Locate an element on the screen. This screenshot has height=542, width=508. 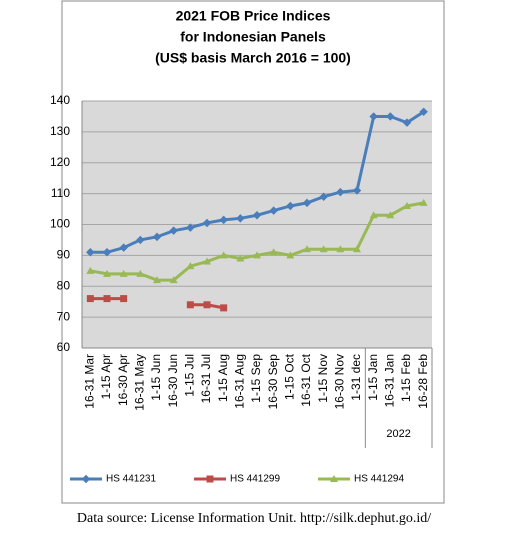
y-tick-label: 90 is located at coordinates (64, 255).